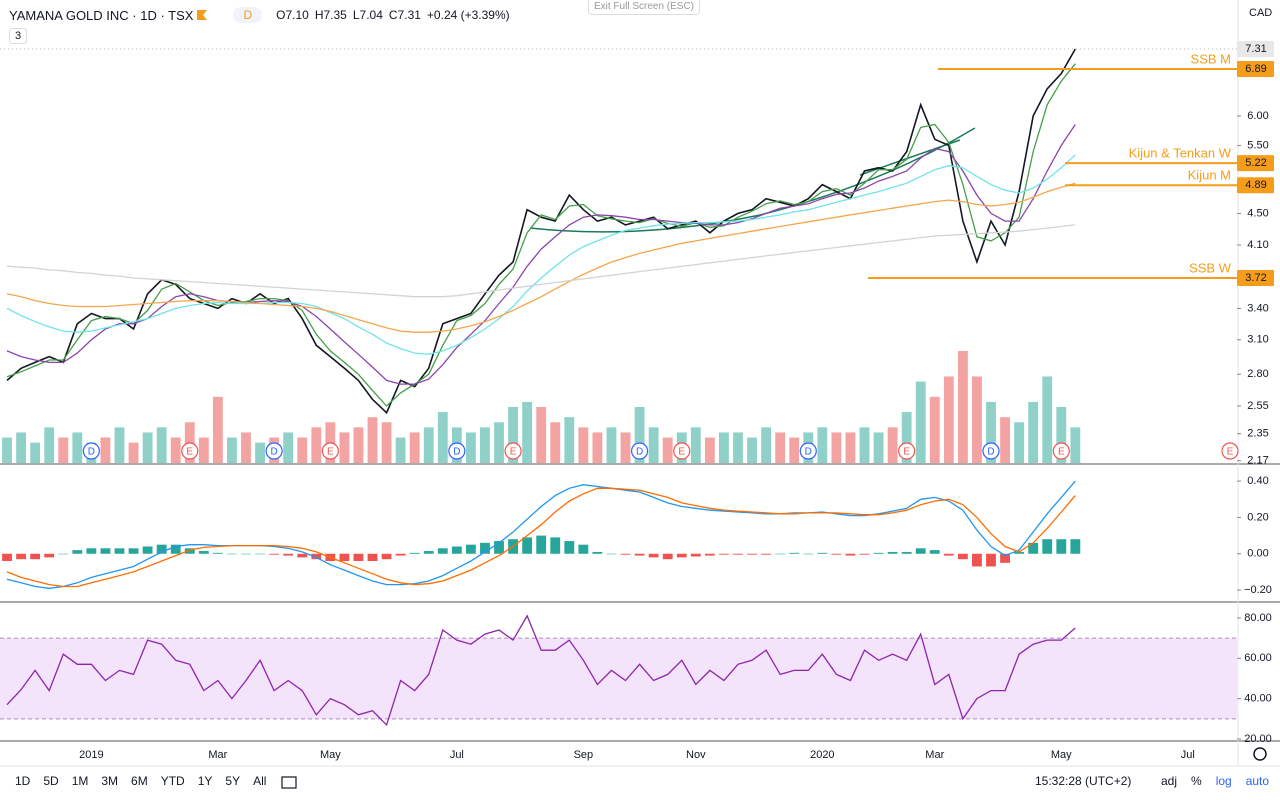 Image resolution: width=1280 pixels, height=800 pixels. What do you see at coordinates (1255, 278) in the screenshot?
I see `level-tag-label: 3.72` at bounding box center [1255, 278].